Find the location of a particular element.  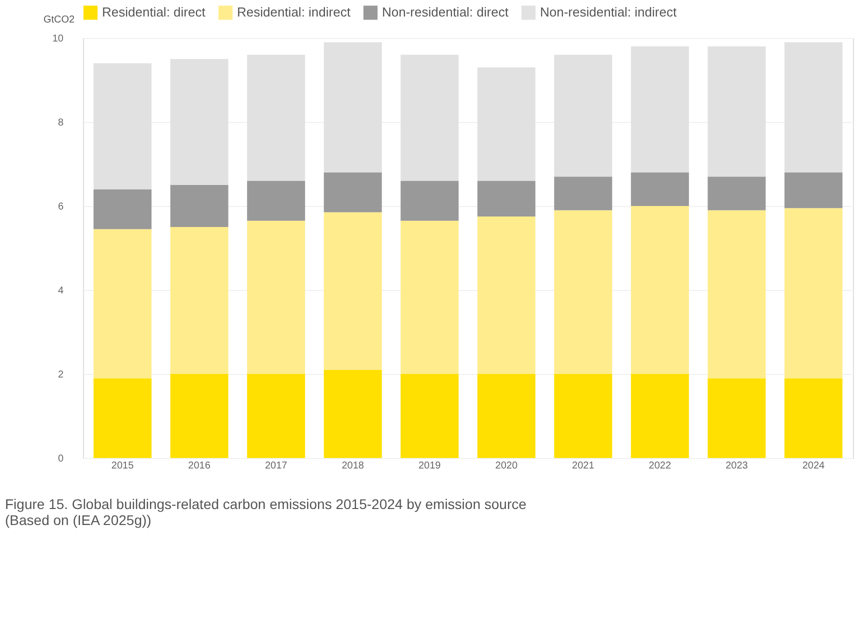

legend-label: Residential: indirect is located at coordinates (294, 12).